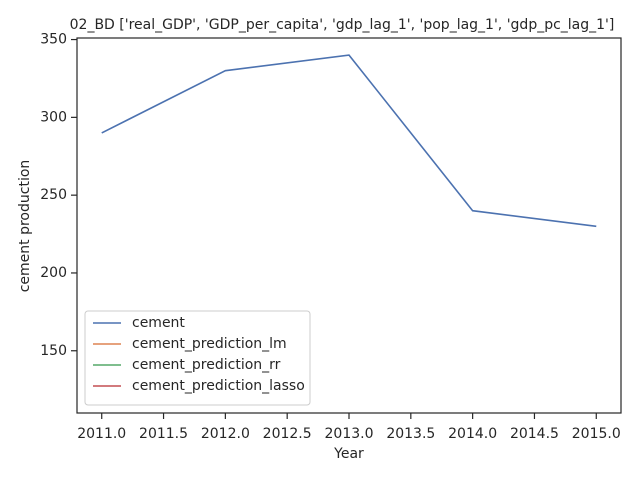 The image size is (640, 480). Describe the element at coordinates (163, 434) in the screenshot. I see `x-tick-label: 2011.5` at that location.